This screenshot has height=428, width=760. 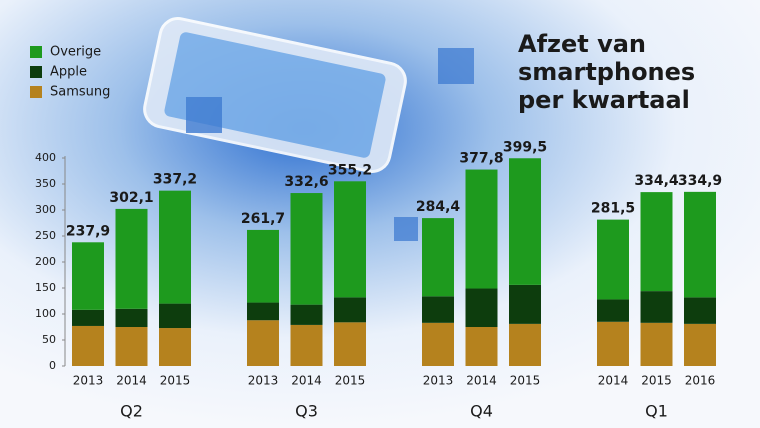 What do you see at coordinates (49, 339) in the screenshot?
I see `y-tick-label: 50` at bounding box center [49, 339].